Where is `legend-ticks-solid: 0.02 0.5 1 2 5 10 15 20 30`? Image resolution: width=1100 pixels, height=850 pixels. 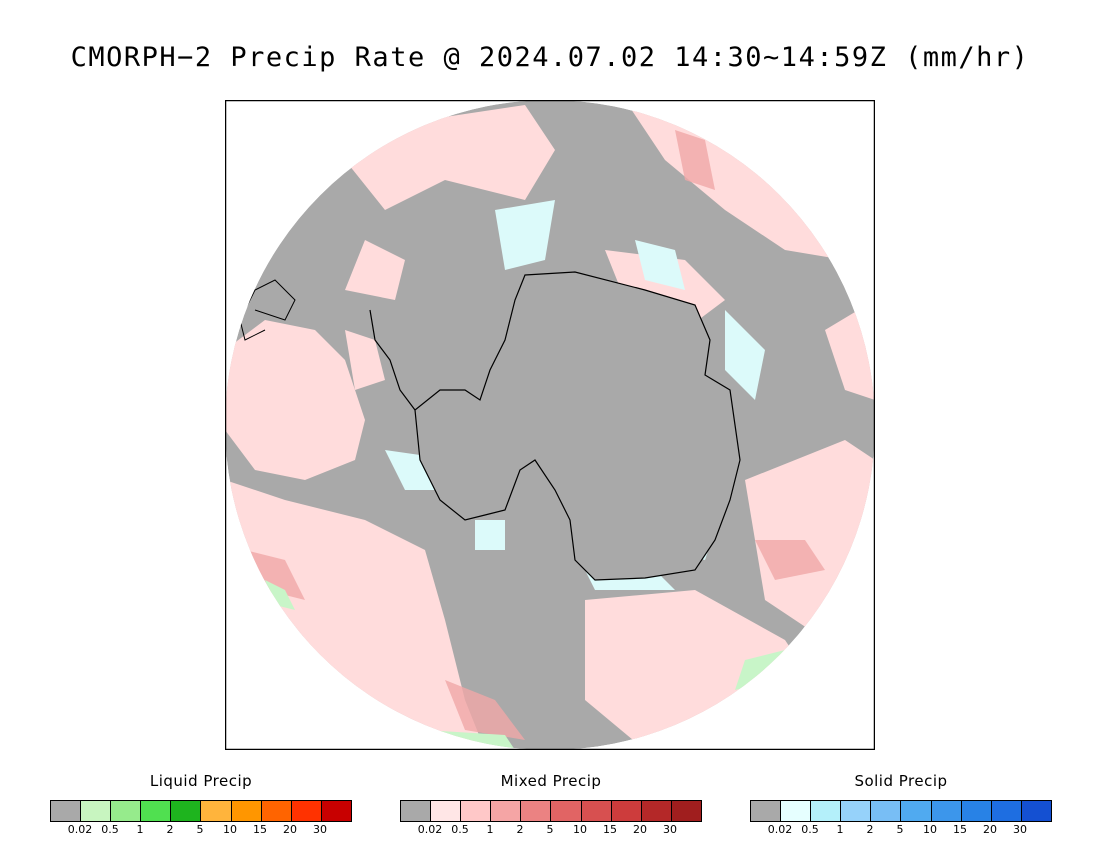 legend-ticks-solid: 0.02 0.5 1 2 5 10 15 20 30 is located at coordinates (900, 830).